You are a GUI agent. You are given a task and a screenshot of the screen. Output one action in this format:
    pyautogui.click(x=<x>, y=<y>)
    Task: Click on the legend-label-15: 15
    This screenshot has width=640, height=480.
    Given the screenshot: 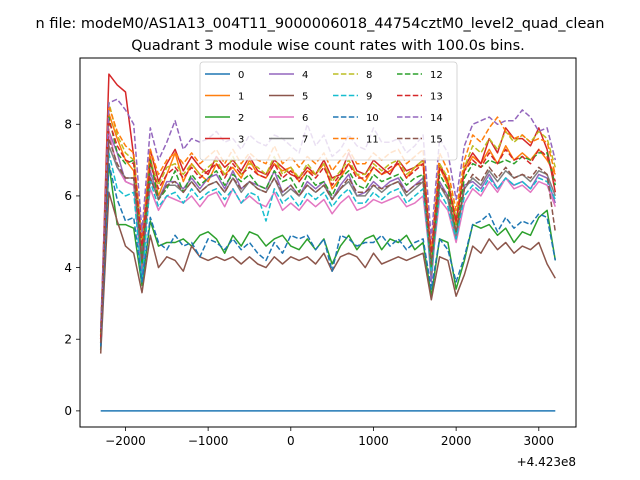 What is the action you would take?
    pyautogui.click(x=436, y=139)
    